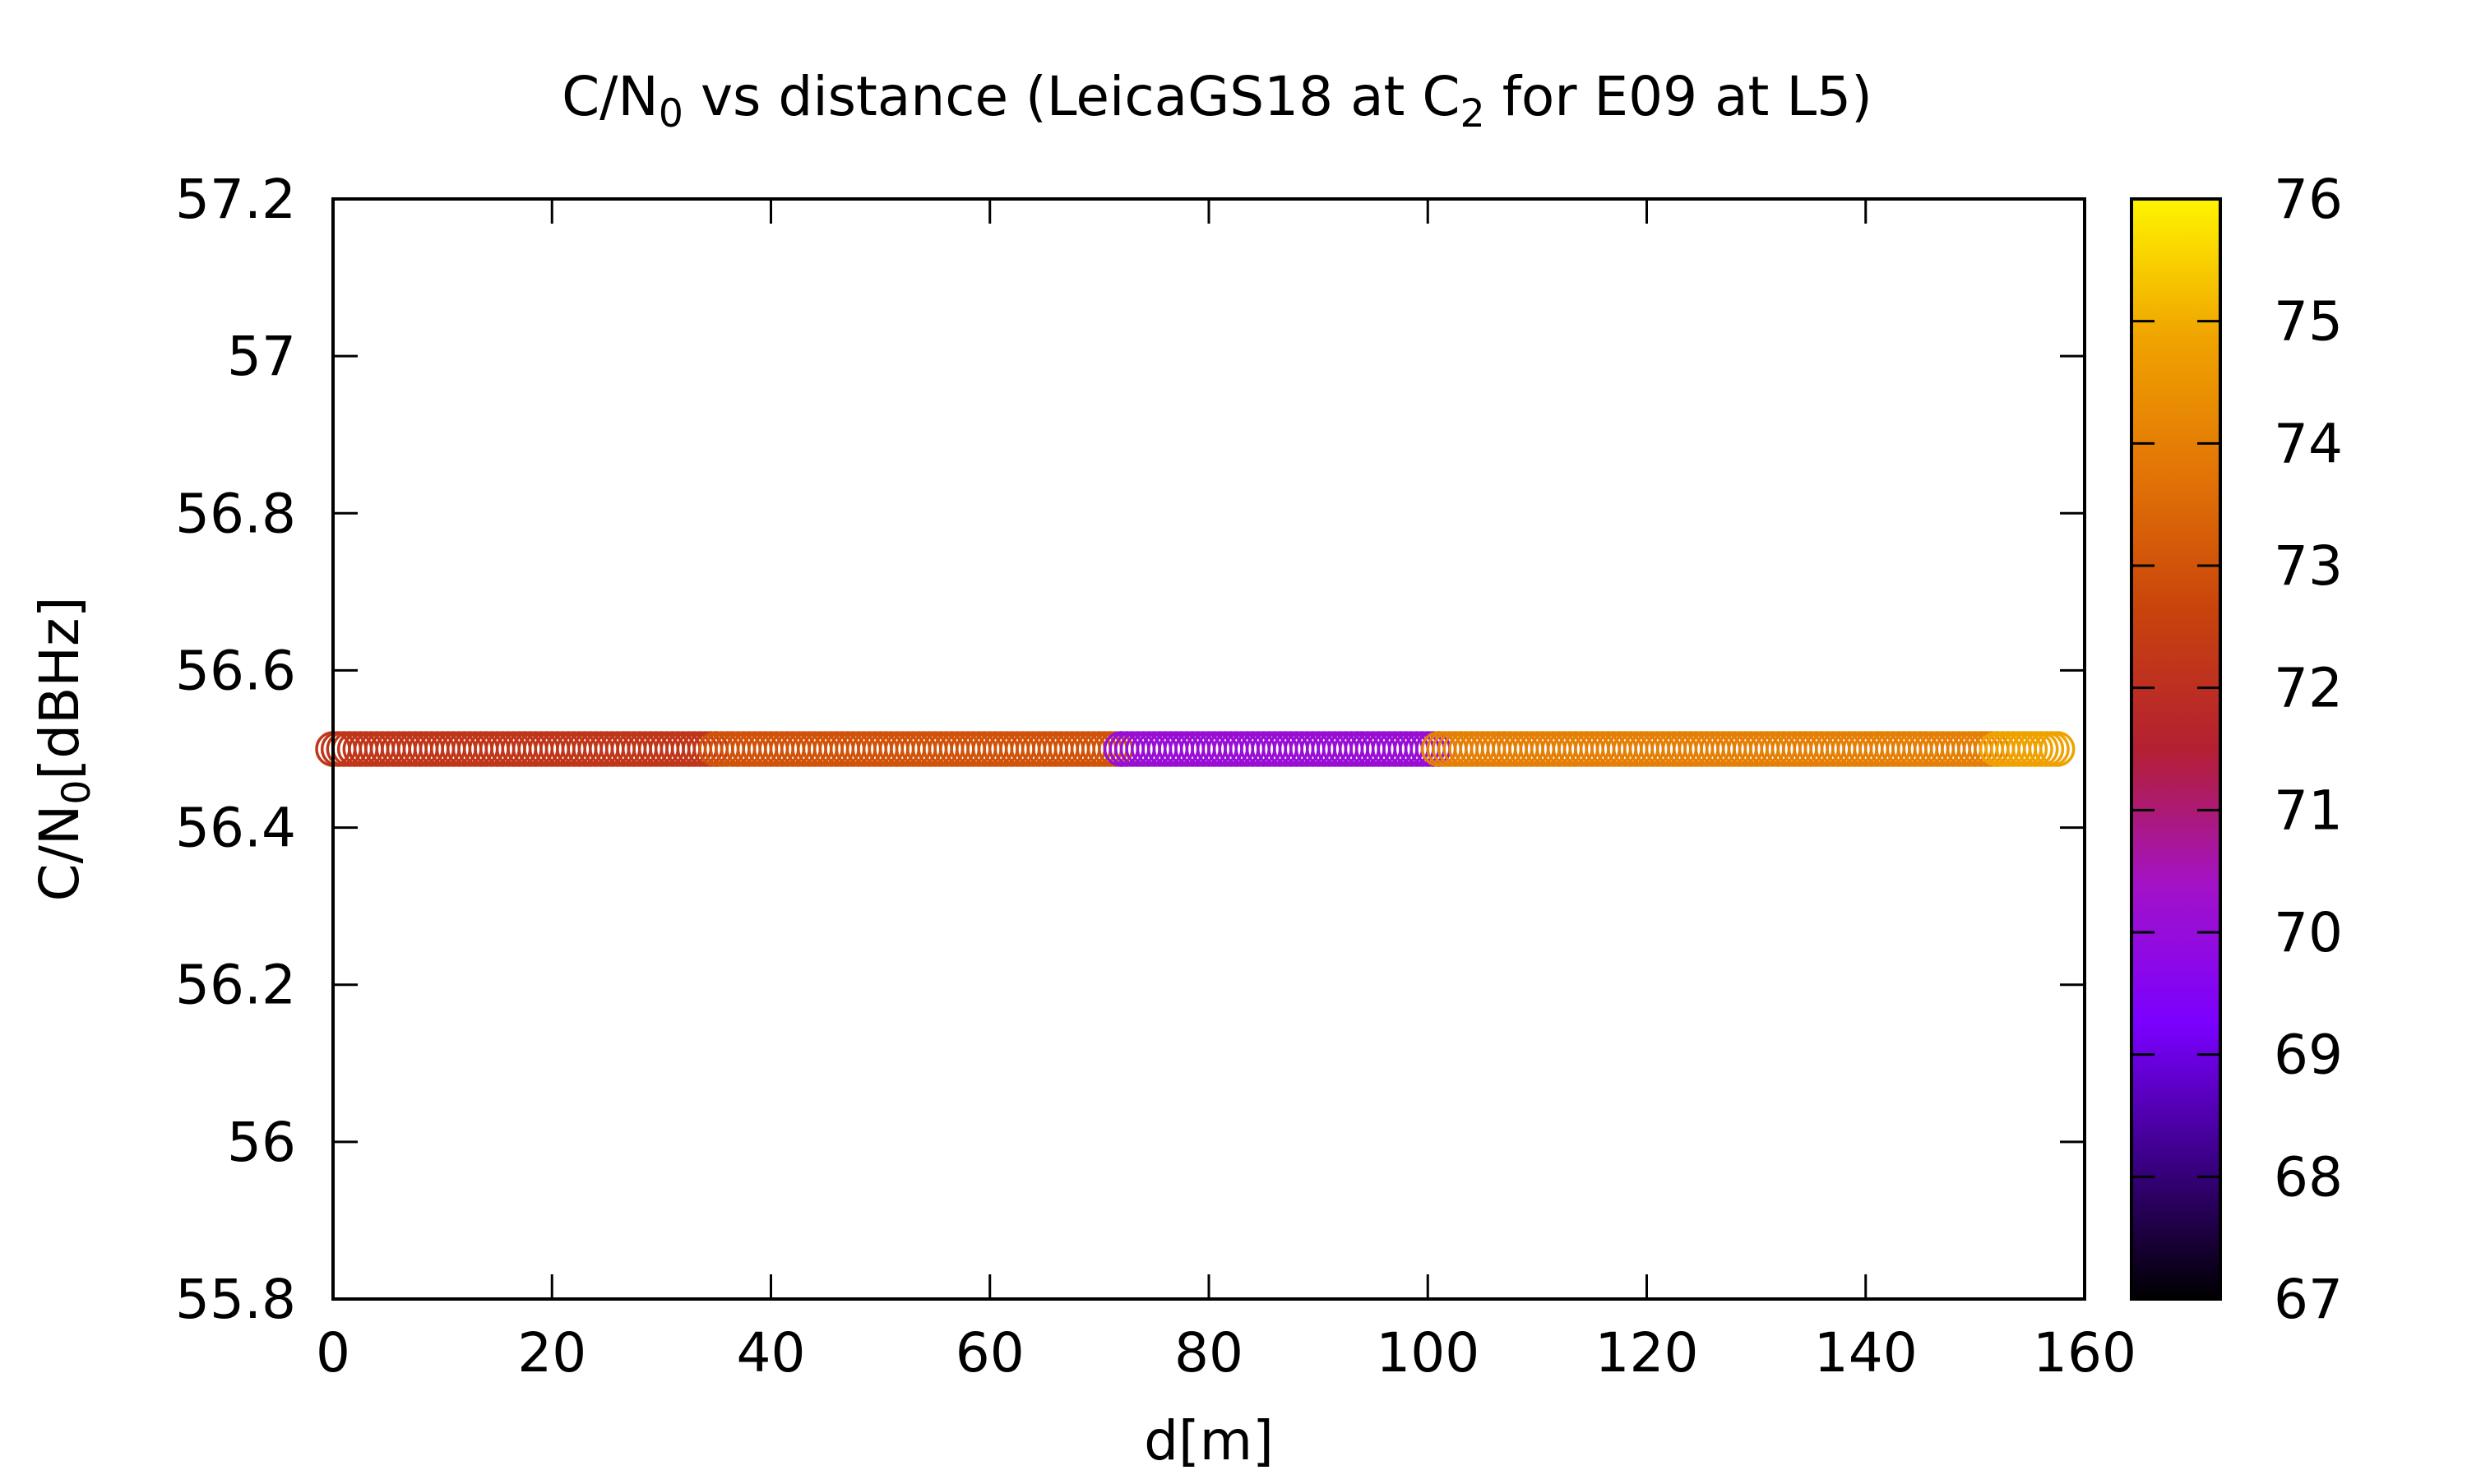 The width and height of the screenshot is (2467, 1484). Describe the element at coordinates (236, 829) in the screenshot. I see `y-tick-label: 56.4` at that location.